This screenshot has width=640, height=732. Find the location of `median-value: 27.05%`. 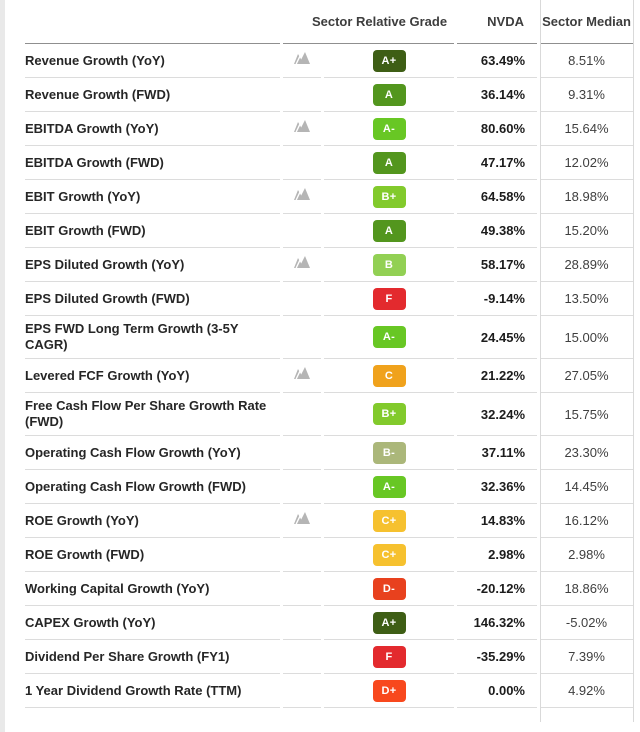

median-value: 27.05% is located at coordinates (586, 376).